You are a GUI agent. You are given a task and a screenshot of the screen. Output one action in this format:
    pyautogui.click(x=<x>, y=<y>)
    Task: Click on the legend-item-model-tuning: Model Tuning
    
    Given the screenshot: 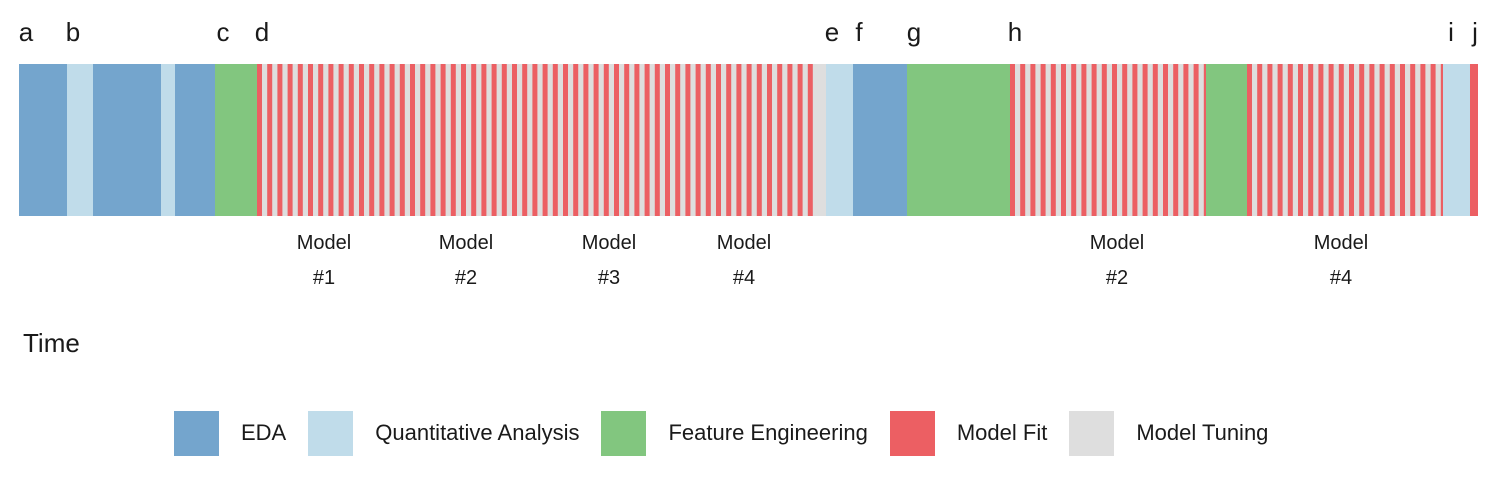 What is the action you would take?
    pyautogui.click(x=1169, y=433)
    